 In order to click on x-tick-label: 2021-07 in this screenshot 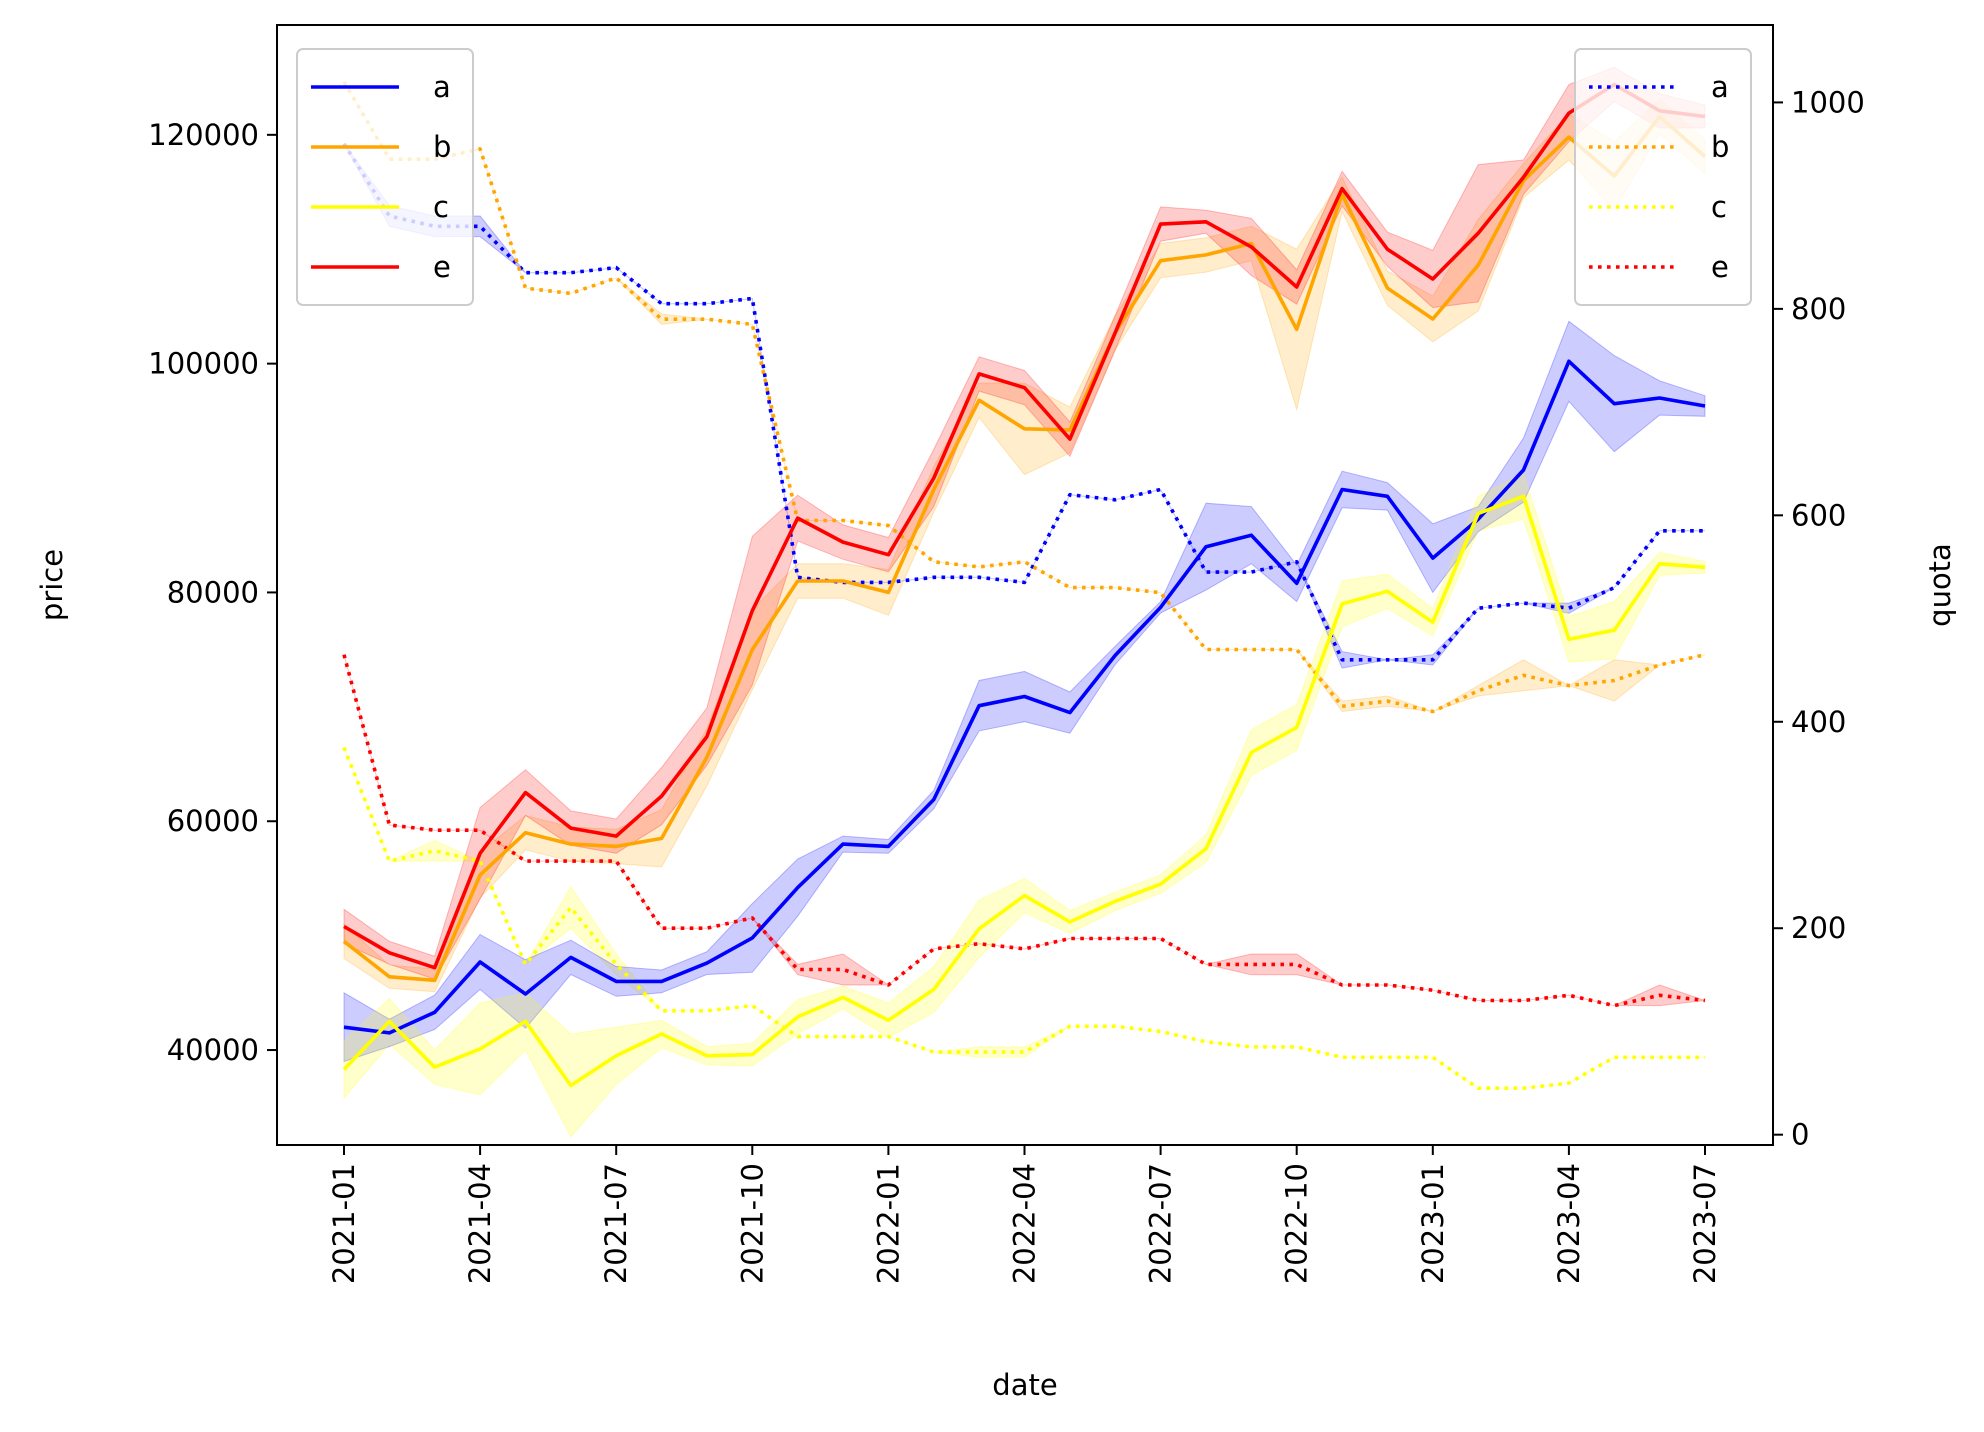, I will do `click(616, 1223)`.